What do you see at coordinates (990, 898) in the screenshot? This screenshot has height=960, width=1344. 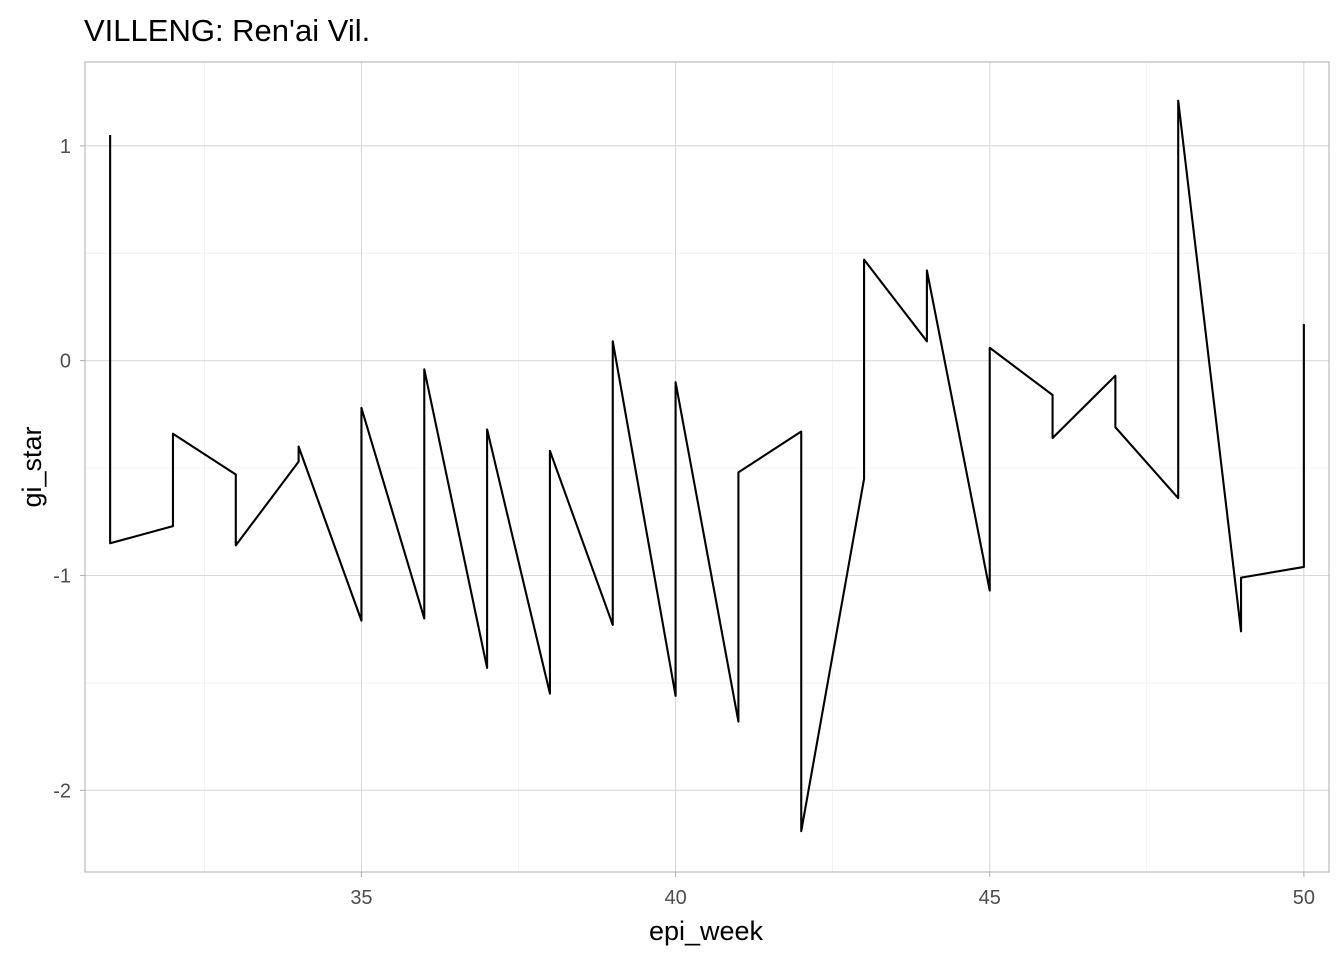 I see `x-tick-label: 45` at bounding box center [990, 898].